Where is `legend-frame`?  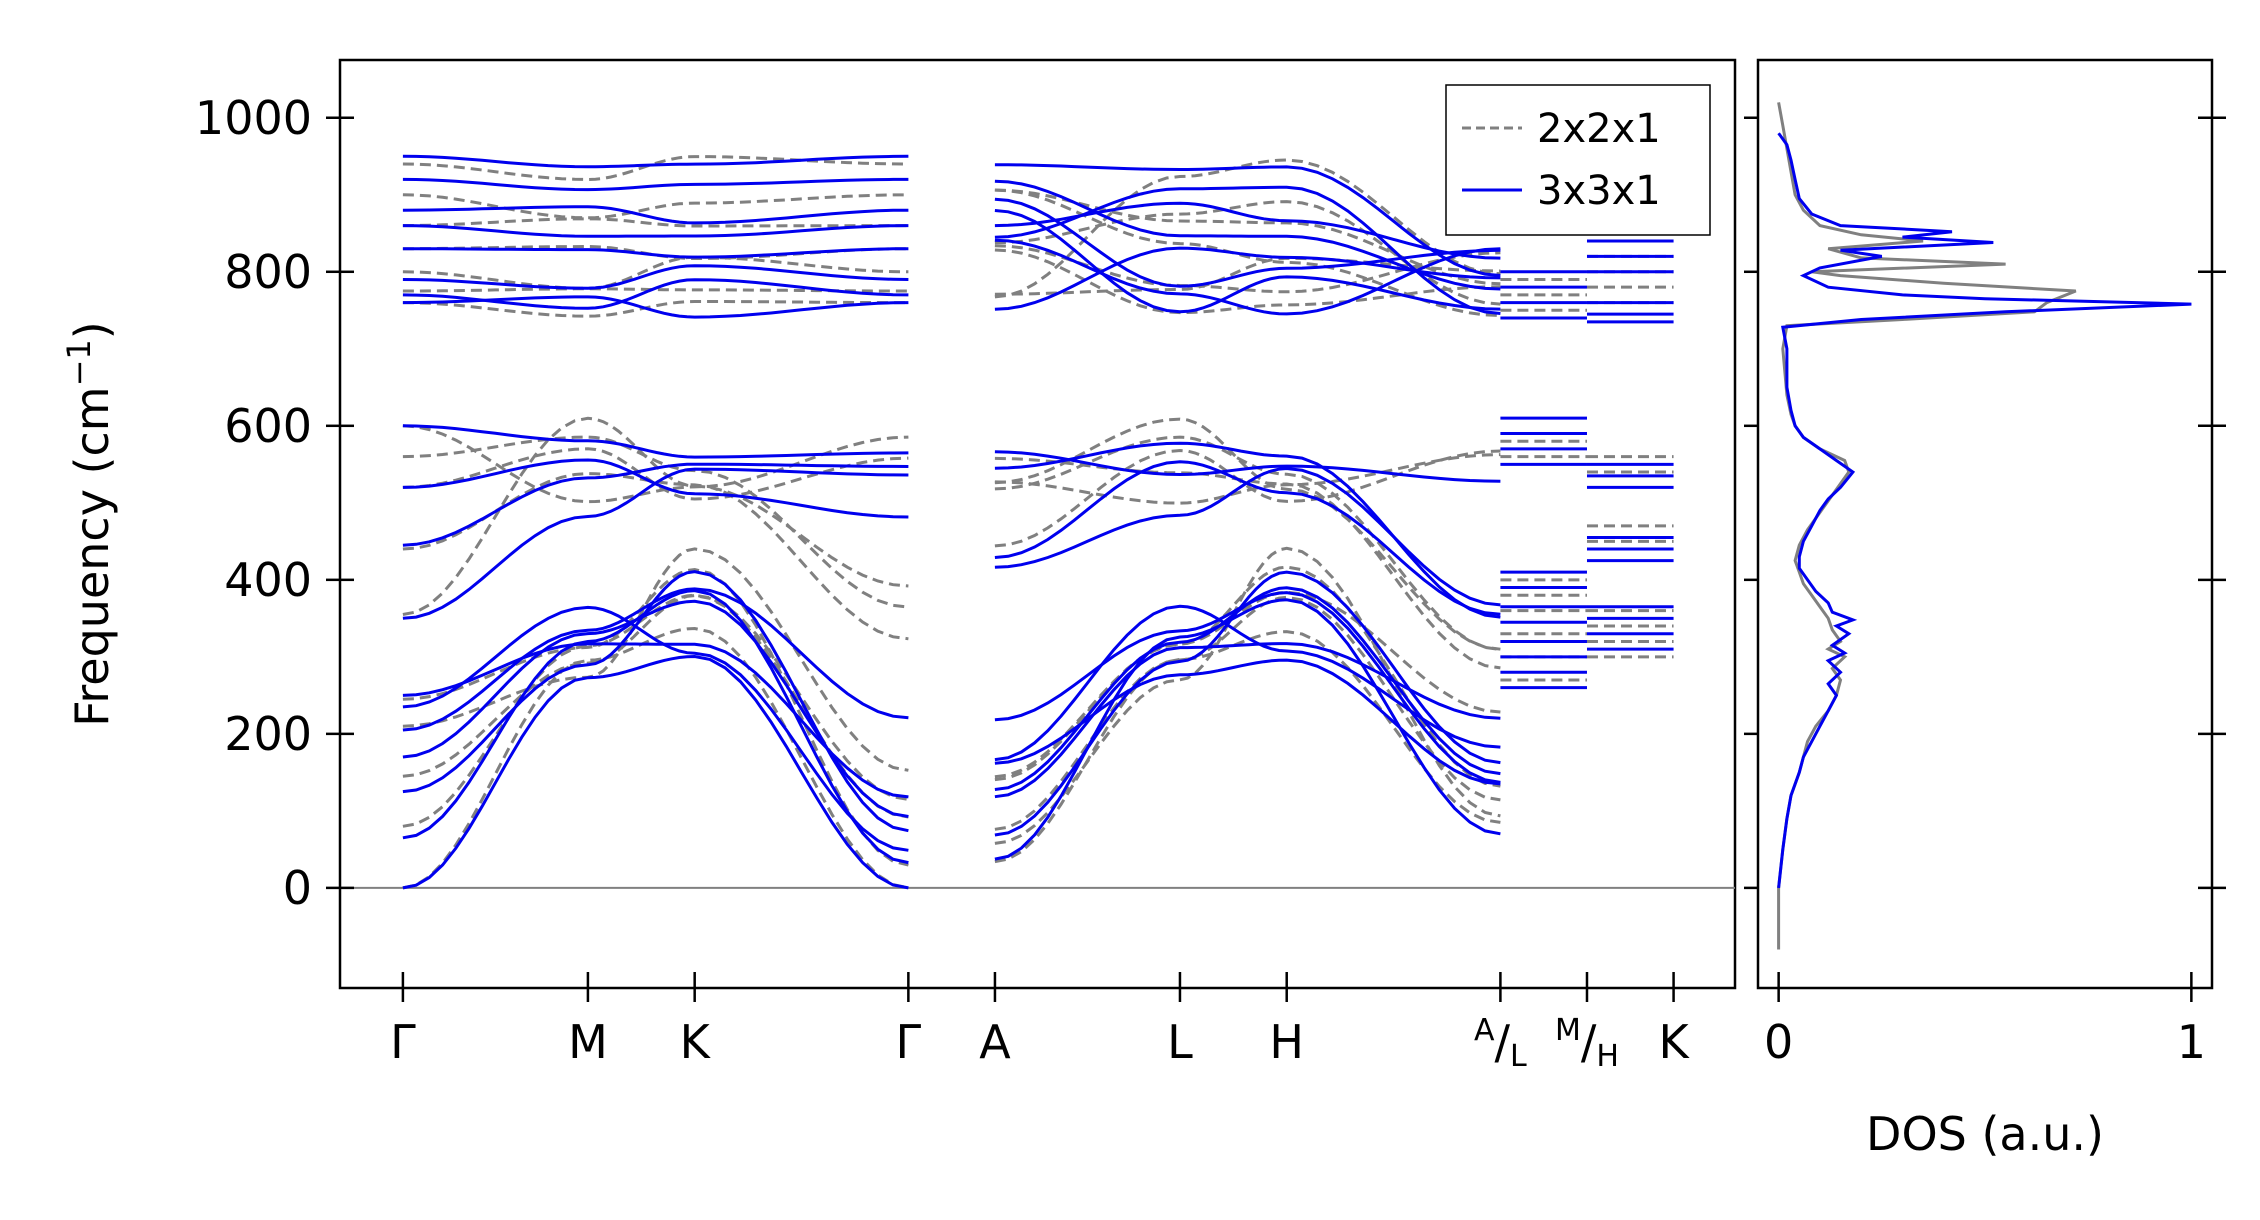 legend-frame is located at coordinates (1578, 160).